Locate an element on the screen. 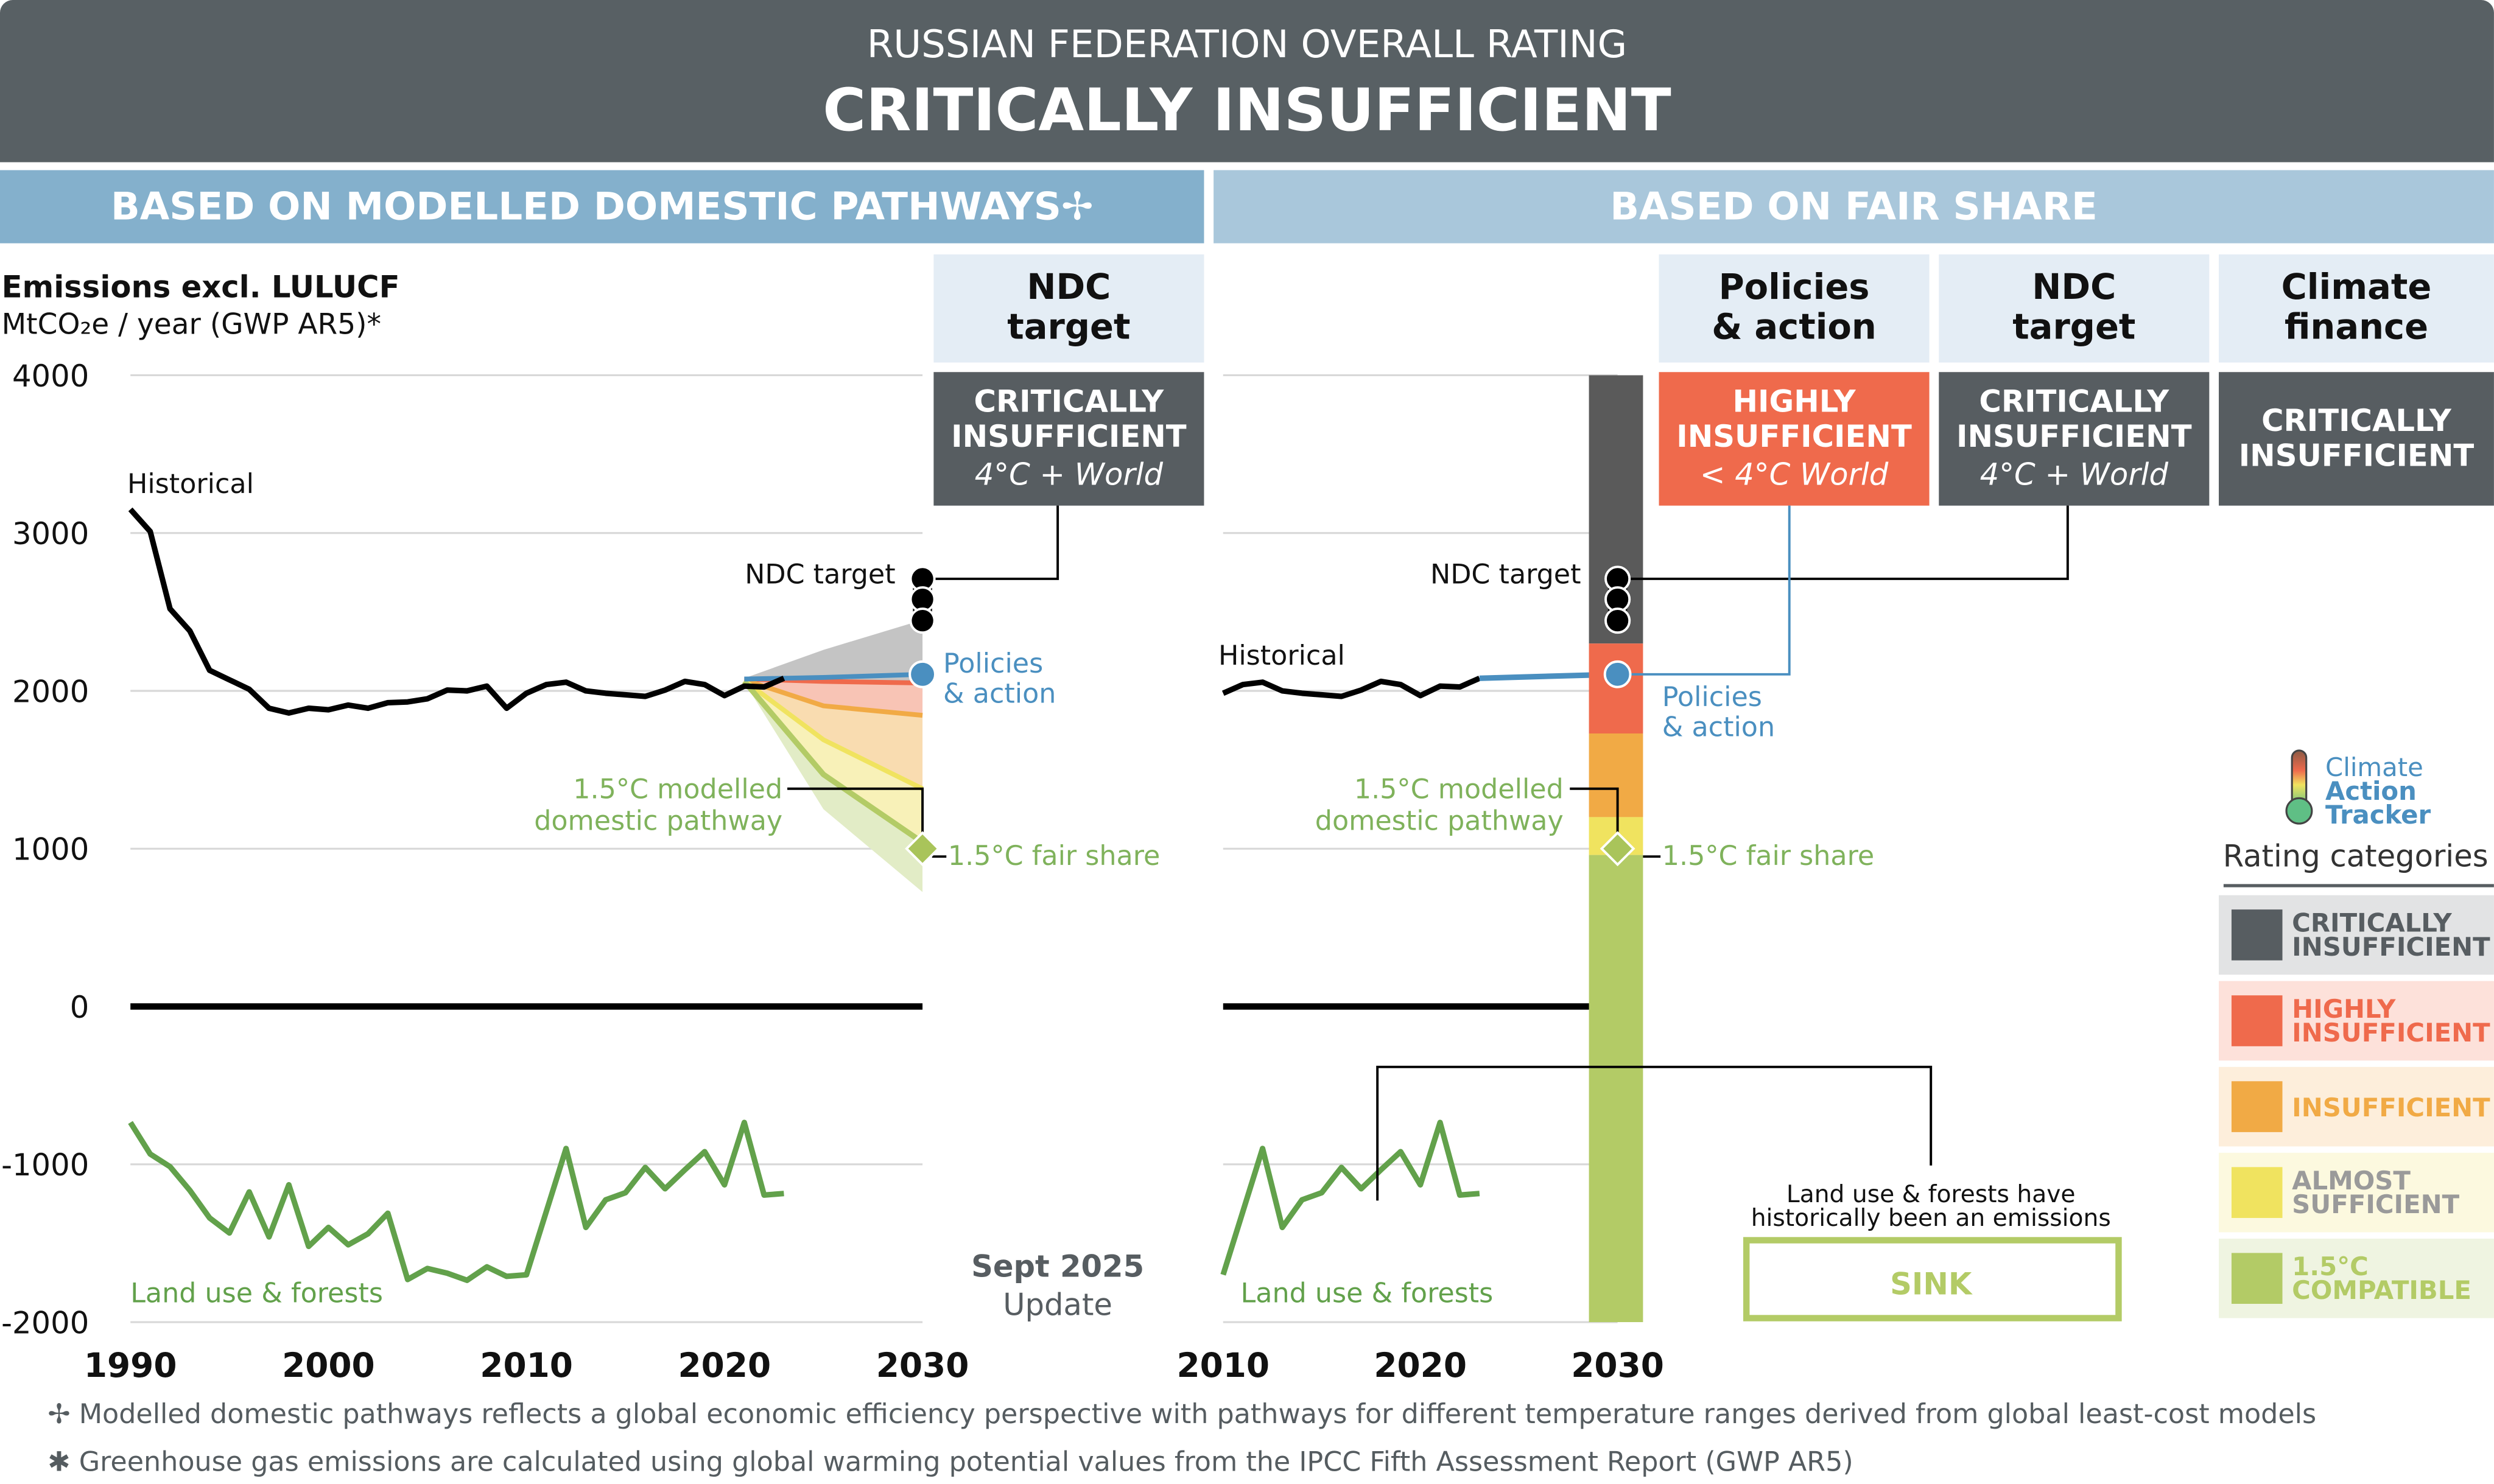  banner-subtitle: RUSSIAN FEDERATION OVERALL RATING is located at coordinates (1247, 45).